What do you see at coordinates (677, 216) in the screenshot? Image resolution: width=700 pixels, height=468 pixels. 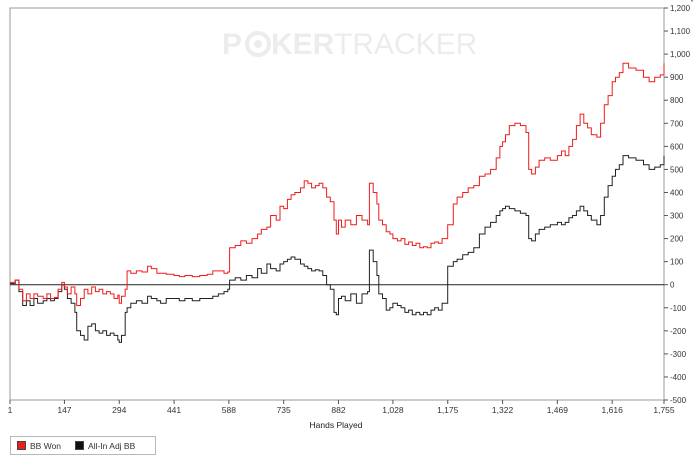 I see `y-tick-label: 300` at bounding box center [677, 216].